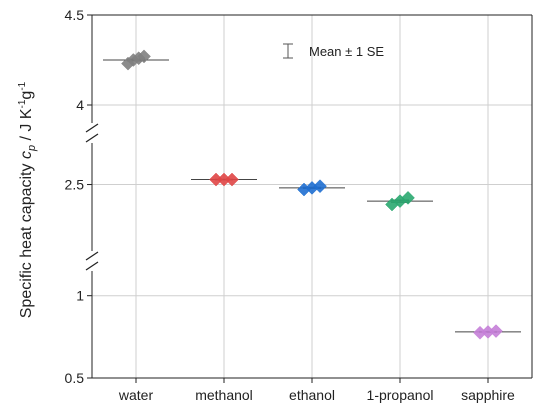 The image size is (550, 416). Describe the element at coordinates (400, 395) in the screenshot. I see `x-tick-label: 1-propanol` at that location.